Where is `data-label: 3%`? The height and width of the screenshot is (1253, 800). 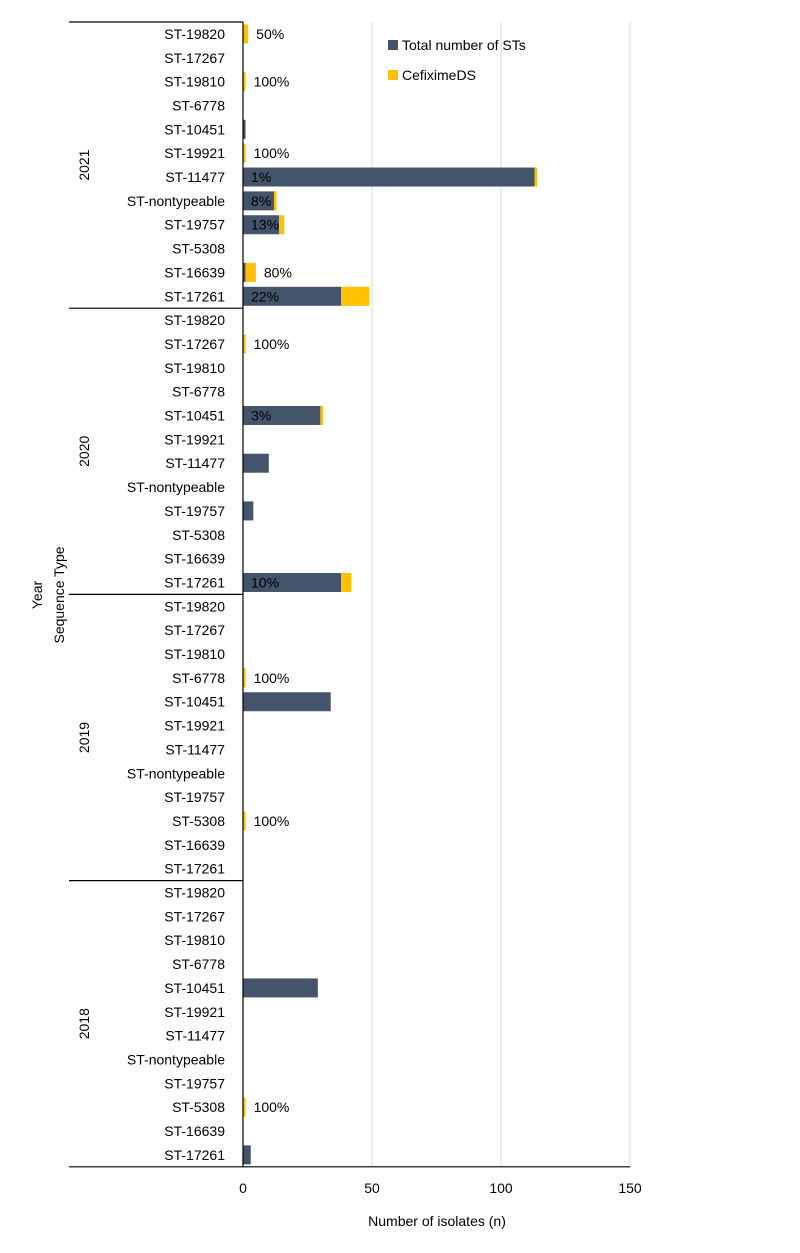 data-label: 3% is located at coordinates (261, 416).